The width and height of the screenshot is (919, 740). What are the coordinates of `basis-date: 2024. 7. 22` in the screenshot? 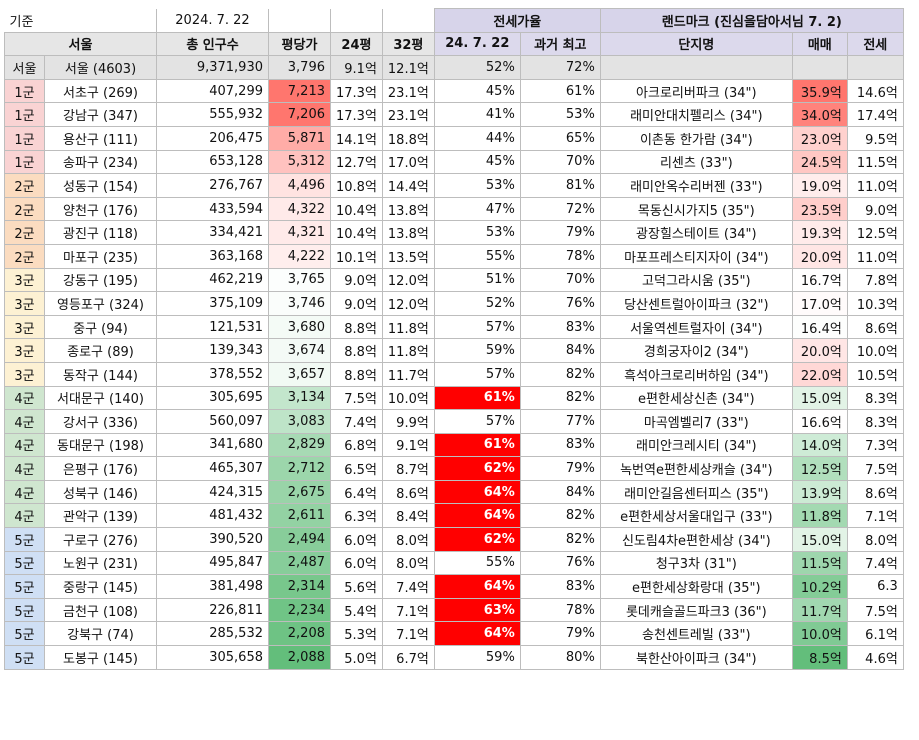 It's located at (212, 20).